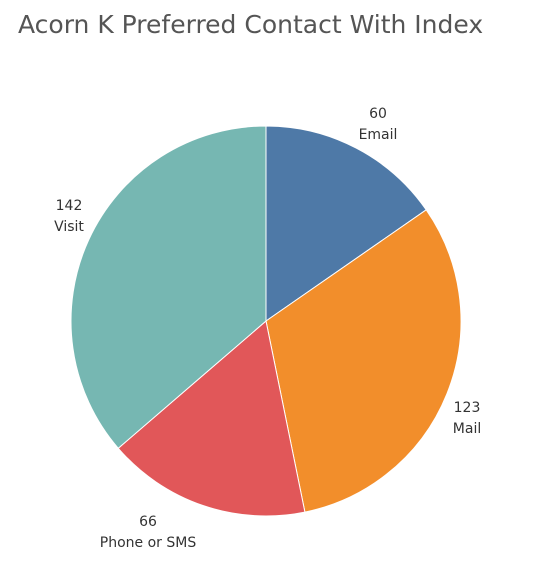  What do you see at coordinates (211, 418) in the screenshot?
I see `pie-slice-phone-or-sms` at bounding box center [211, 418].